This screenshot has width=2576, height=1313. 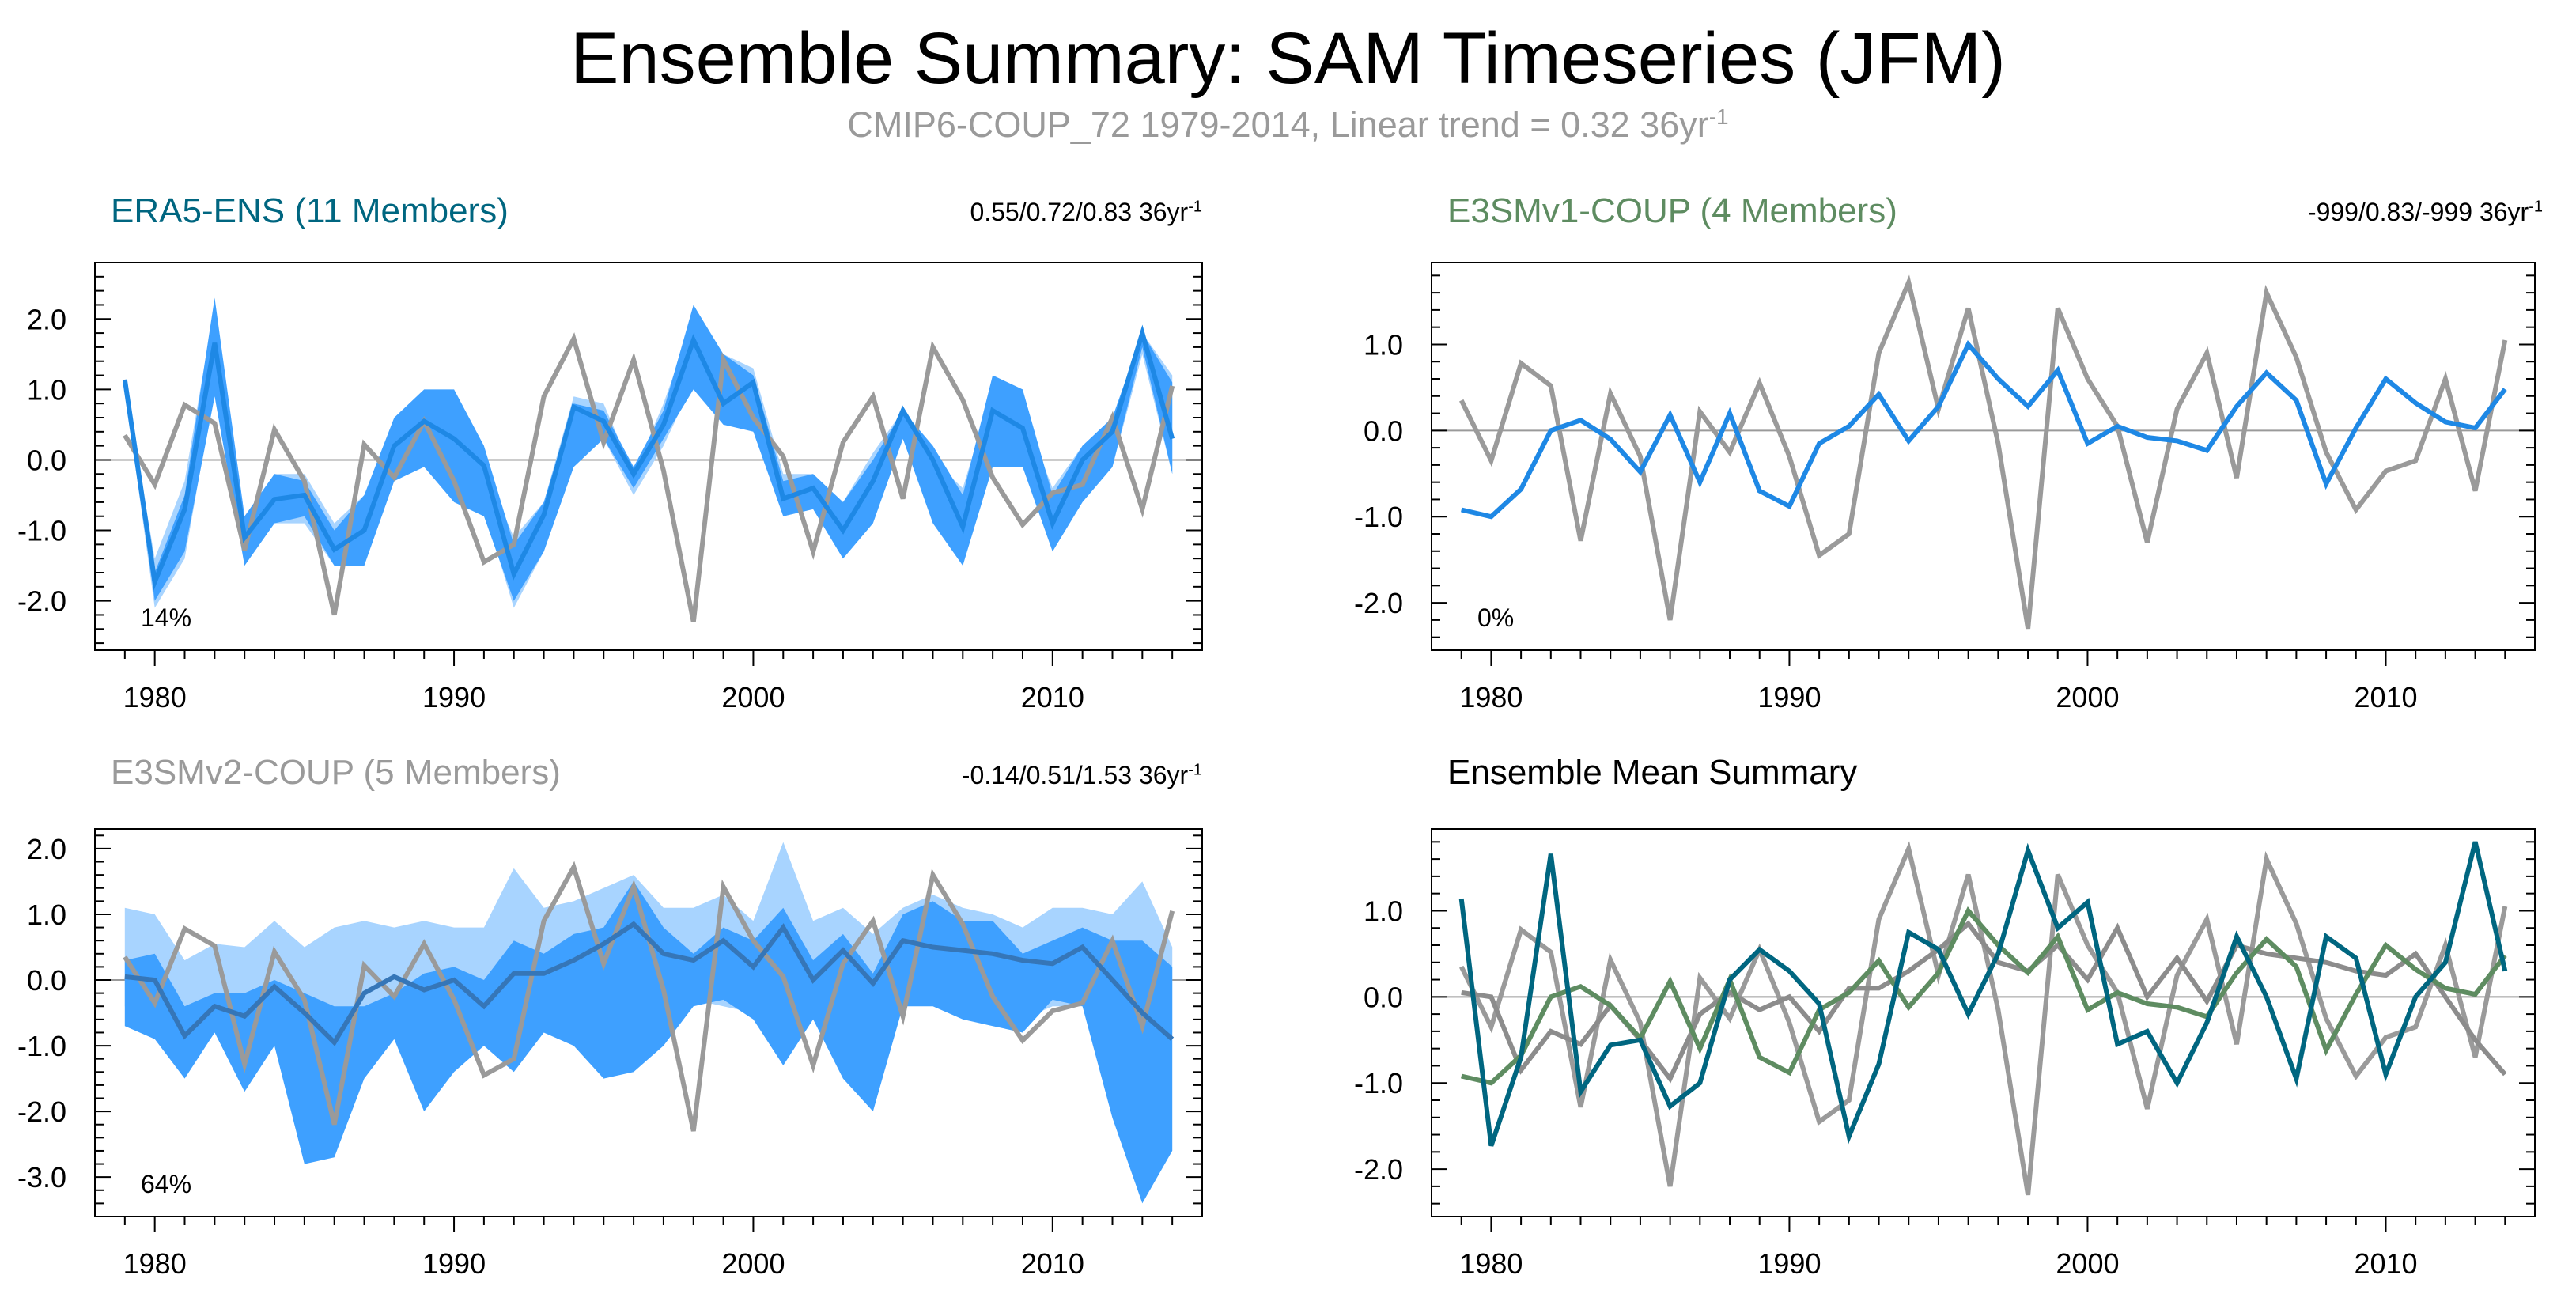 What do you see at coordinates (2418, 212) in the screenshot?
I see `panel-e3smv1-trend-text: -999/0.83/-999 36yr` at bounding box center [2418, 212].